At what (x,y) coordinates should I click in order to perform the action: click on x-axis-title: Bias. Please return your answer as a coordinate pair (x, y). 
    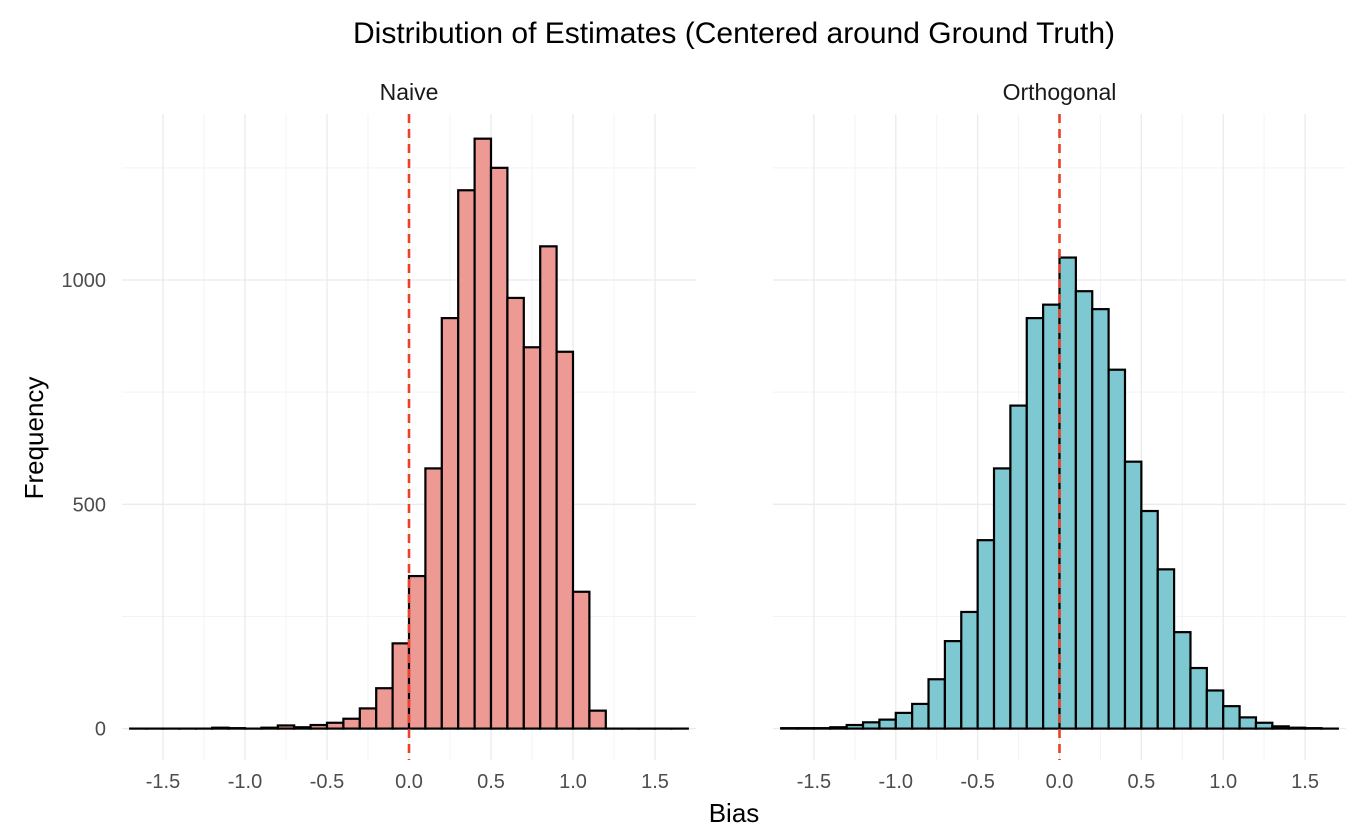
    Looking at the image, I should click on (734, 813).